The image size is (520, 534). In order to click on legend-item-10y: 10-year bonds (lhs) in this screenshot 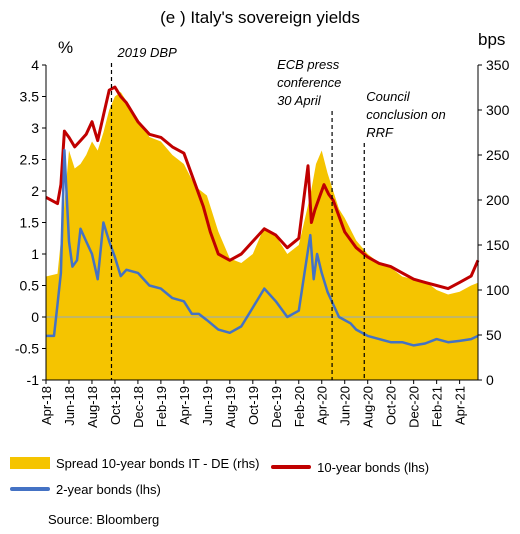, I will do `click(350, 467)`.